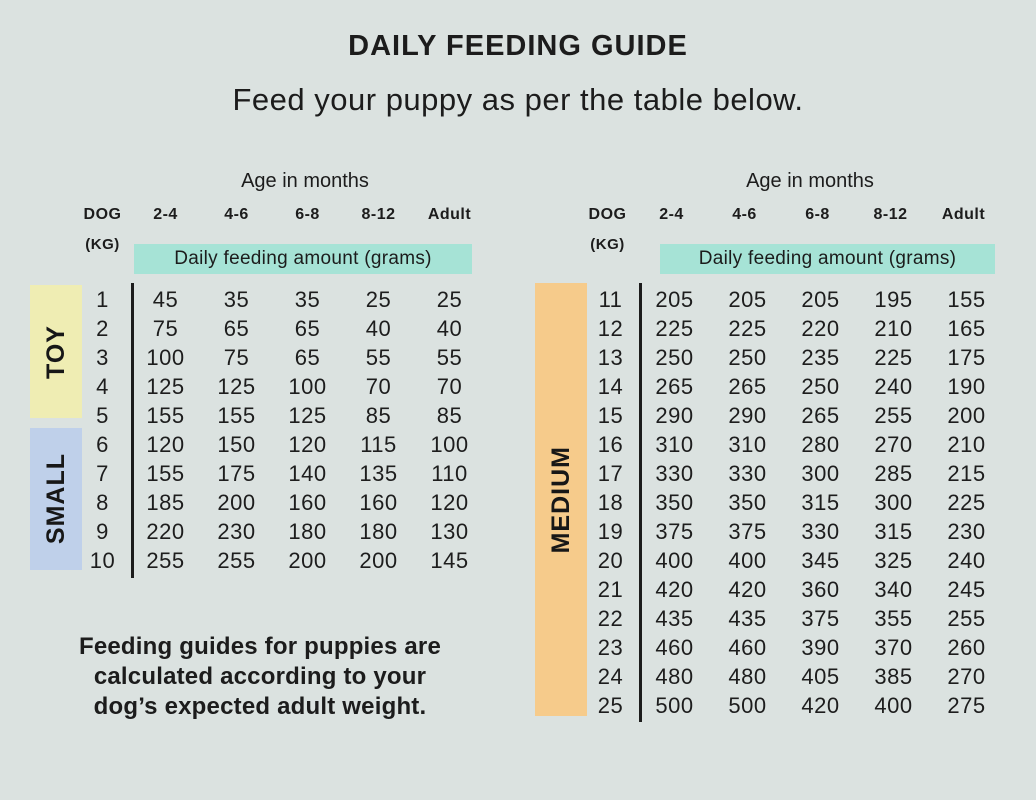 The width and height of the screenshot is (1036, 800). Describe the element at coordinates (893, 618) in the screenshot. I see `feeding-amount-value: 355` at that location.